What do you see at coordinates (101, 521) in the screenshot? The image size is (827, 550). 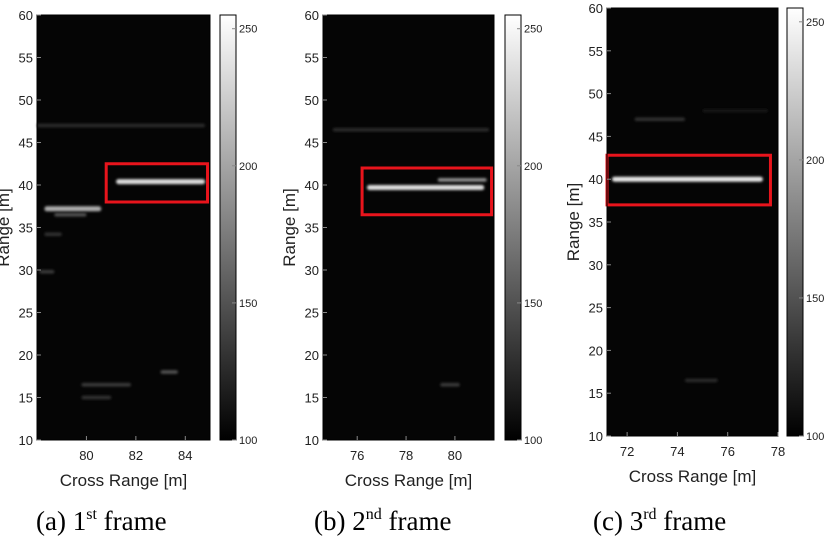 I see `caption-frame-1: (a) 1st frame` at bounding box center [101, 521].